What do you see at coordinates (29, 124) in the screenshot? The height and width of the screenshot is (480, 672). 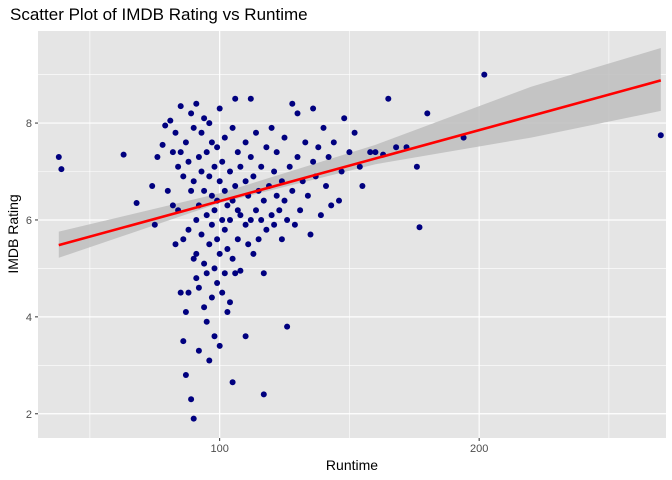 I see `y-tick-label: 8` at bounding box center [29, 124].